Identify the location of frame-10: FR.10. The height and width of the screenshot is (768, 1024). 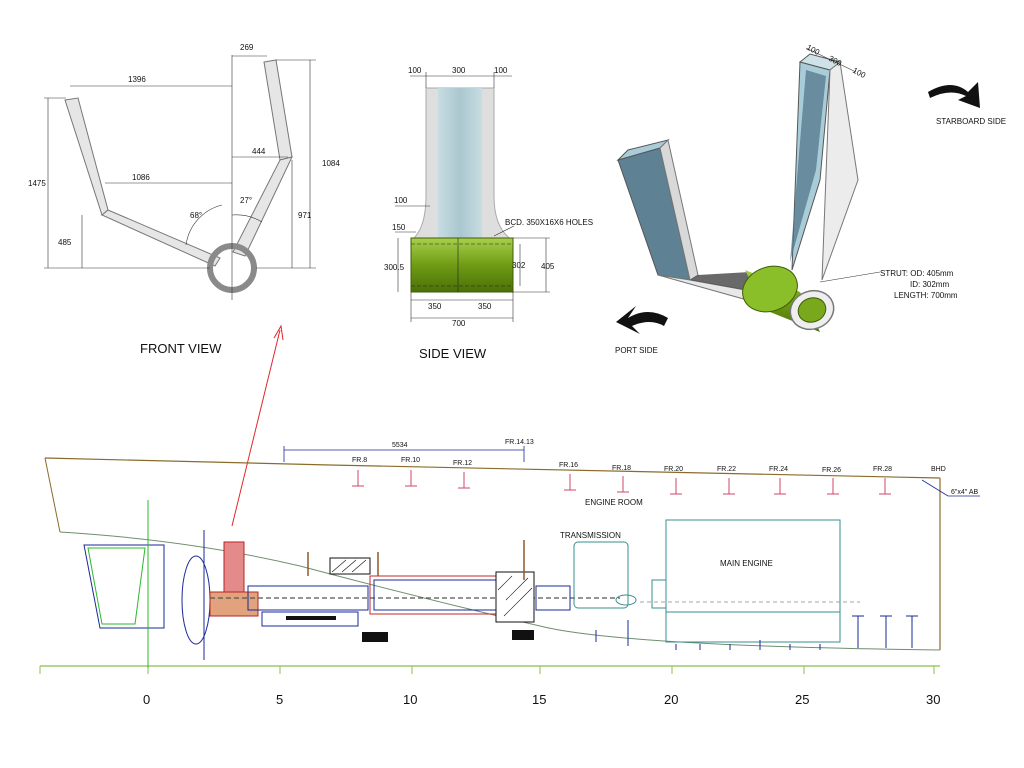
(410, 460).